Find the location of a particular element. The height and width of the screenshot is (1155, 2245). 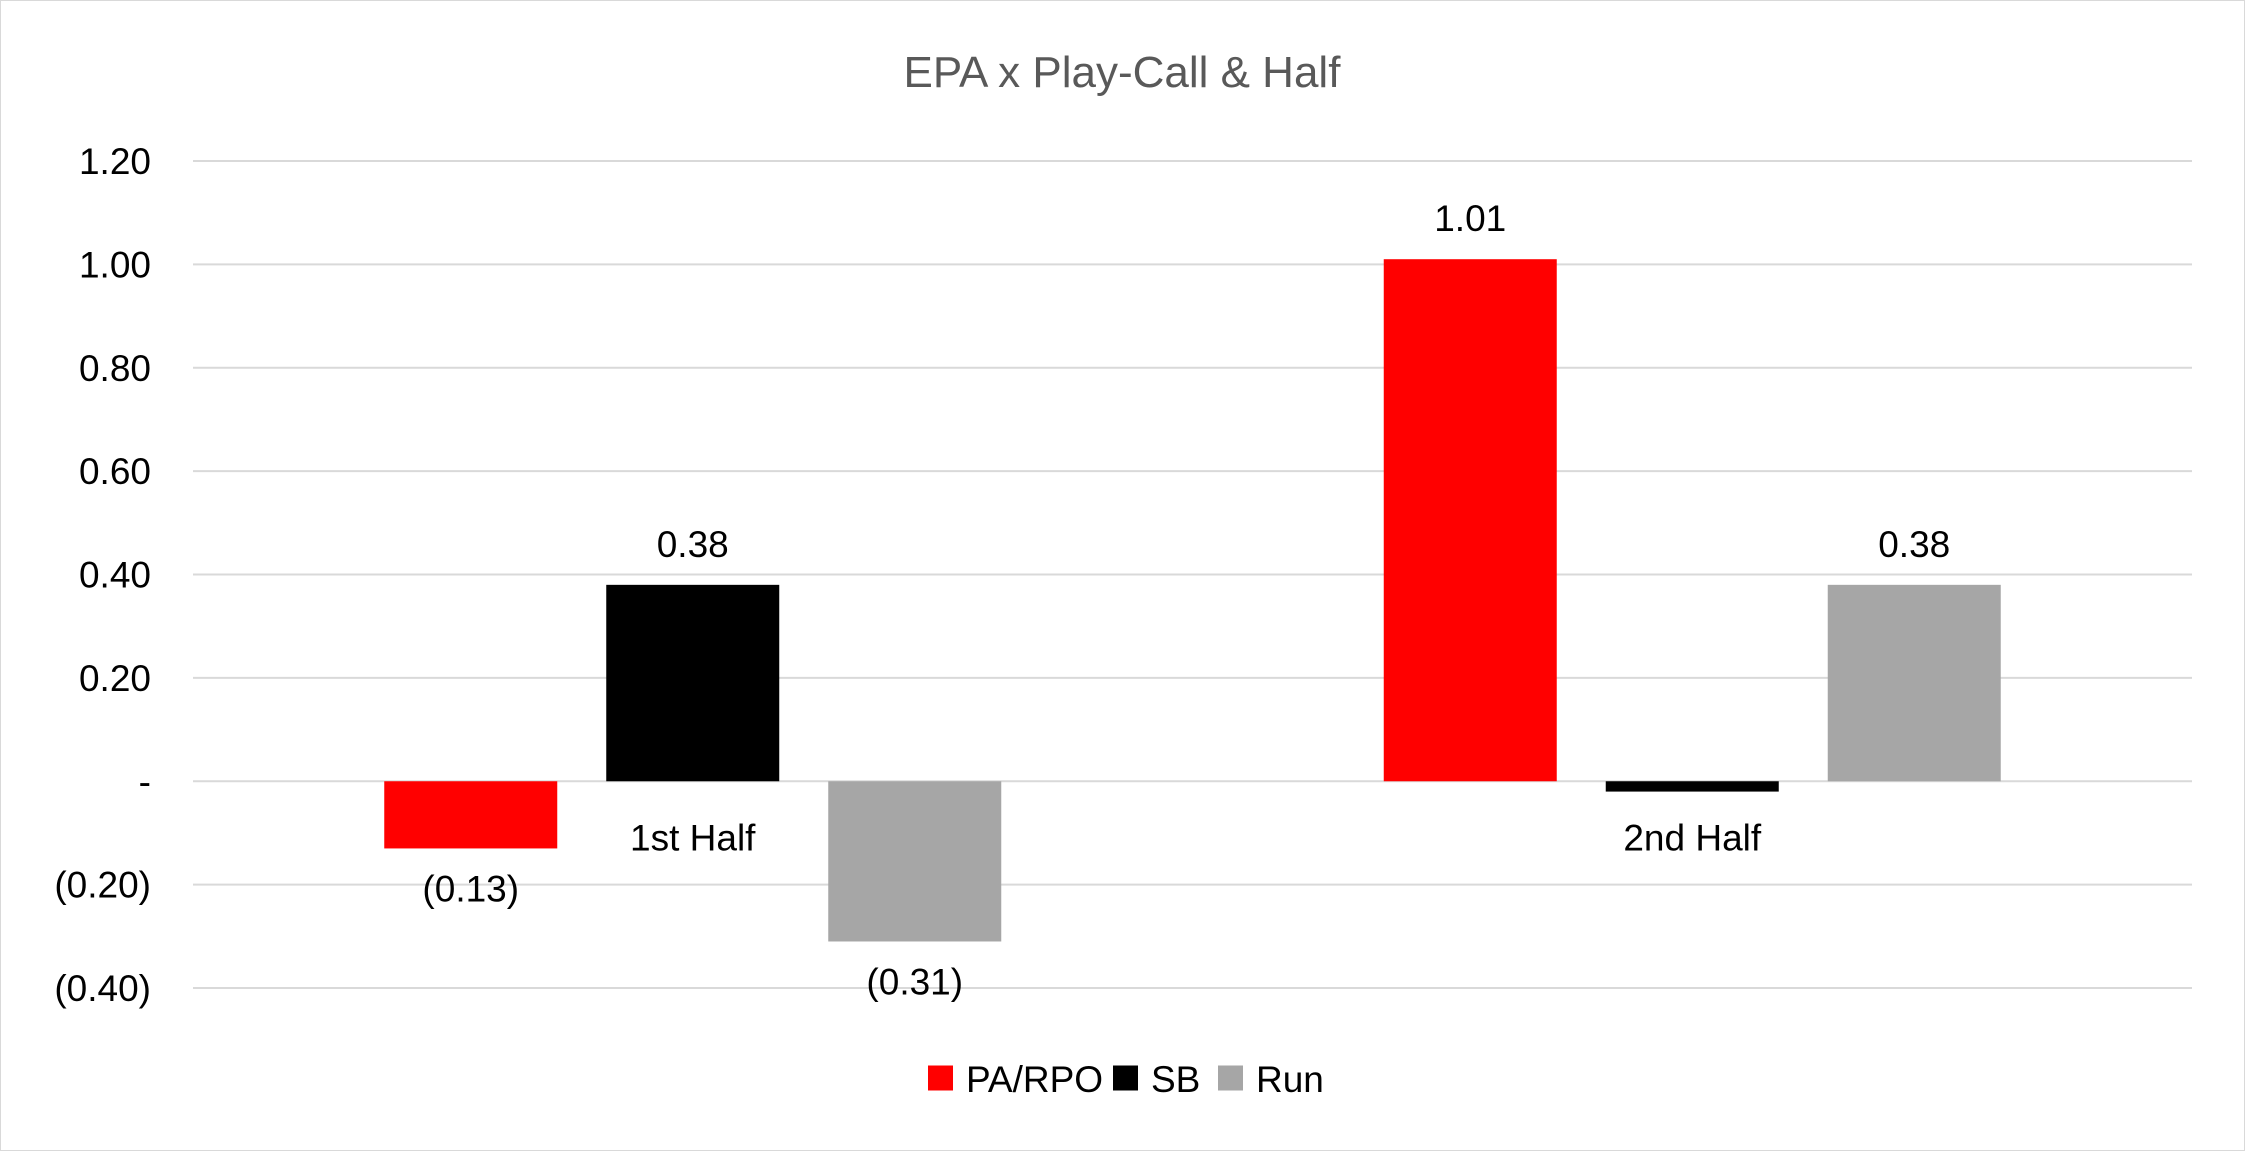

y-axis-ticks: 1.20 1.00 0.80 0.60 0.40 0.20 - (0.20) (0.40) is located at coordinates (102, 575).